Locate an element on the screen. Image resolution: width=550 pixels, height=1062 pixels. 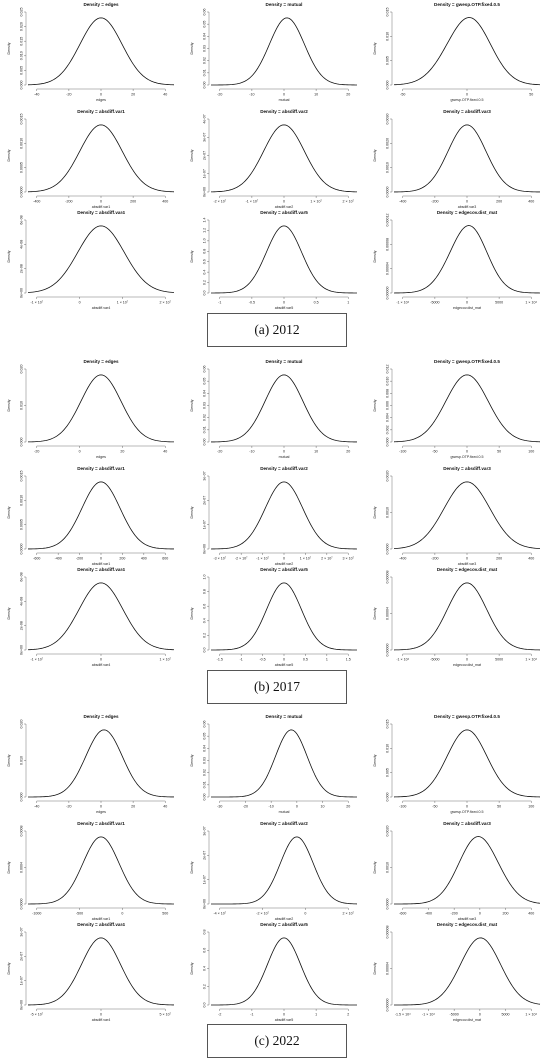
x-axis-label: absdiff.var1 is located at coordinates (101, 207).